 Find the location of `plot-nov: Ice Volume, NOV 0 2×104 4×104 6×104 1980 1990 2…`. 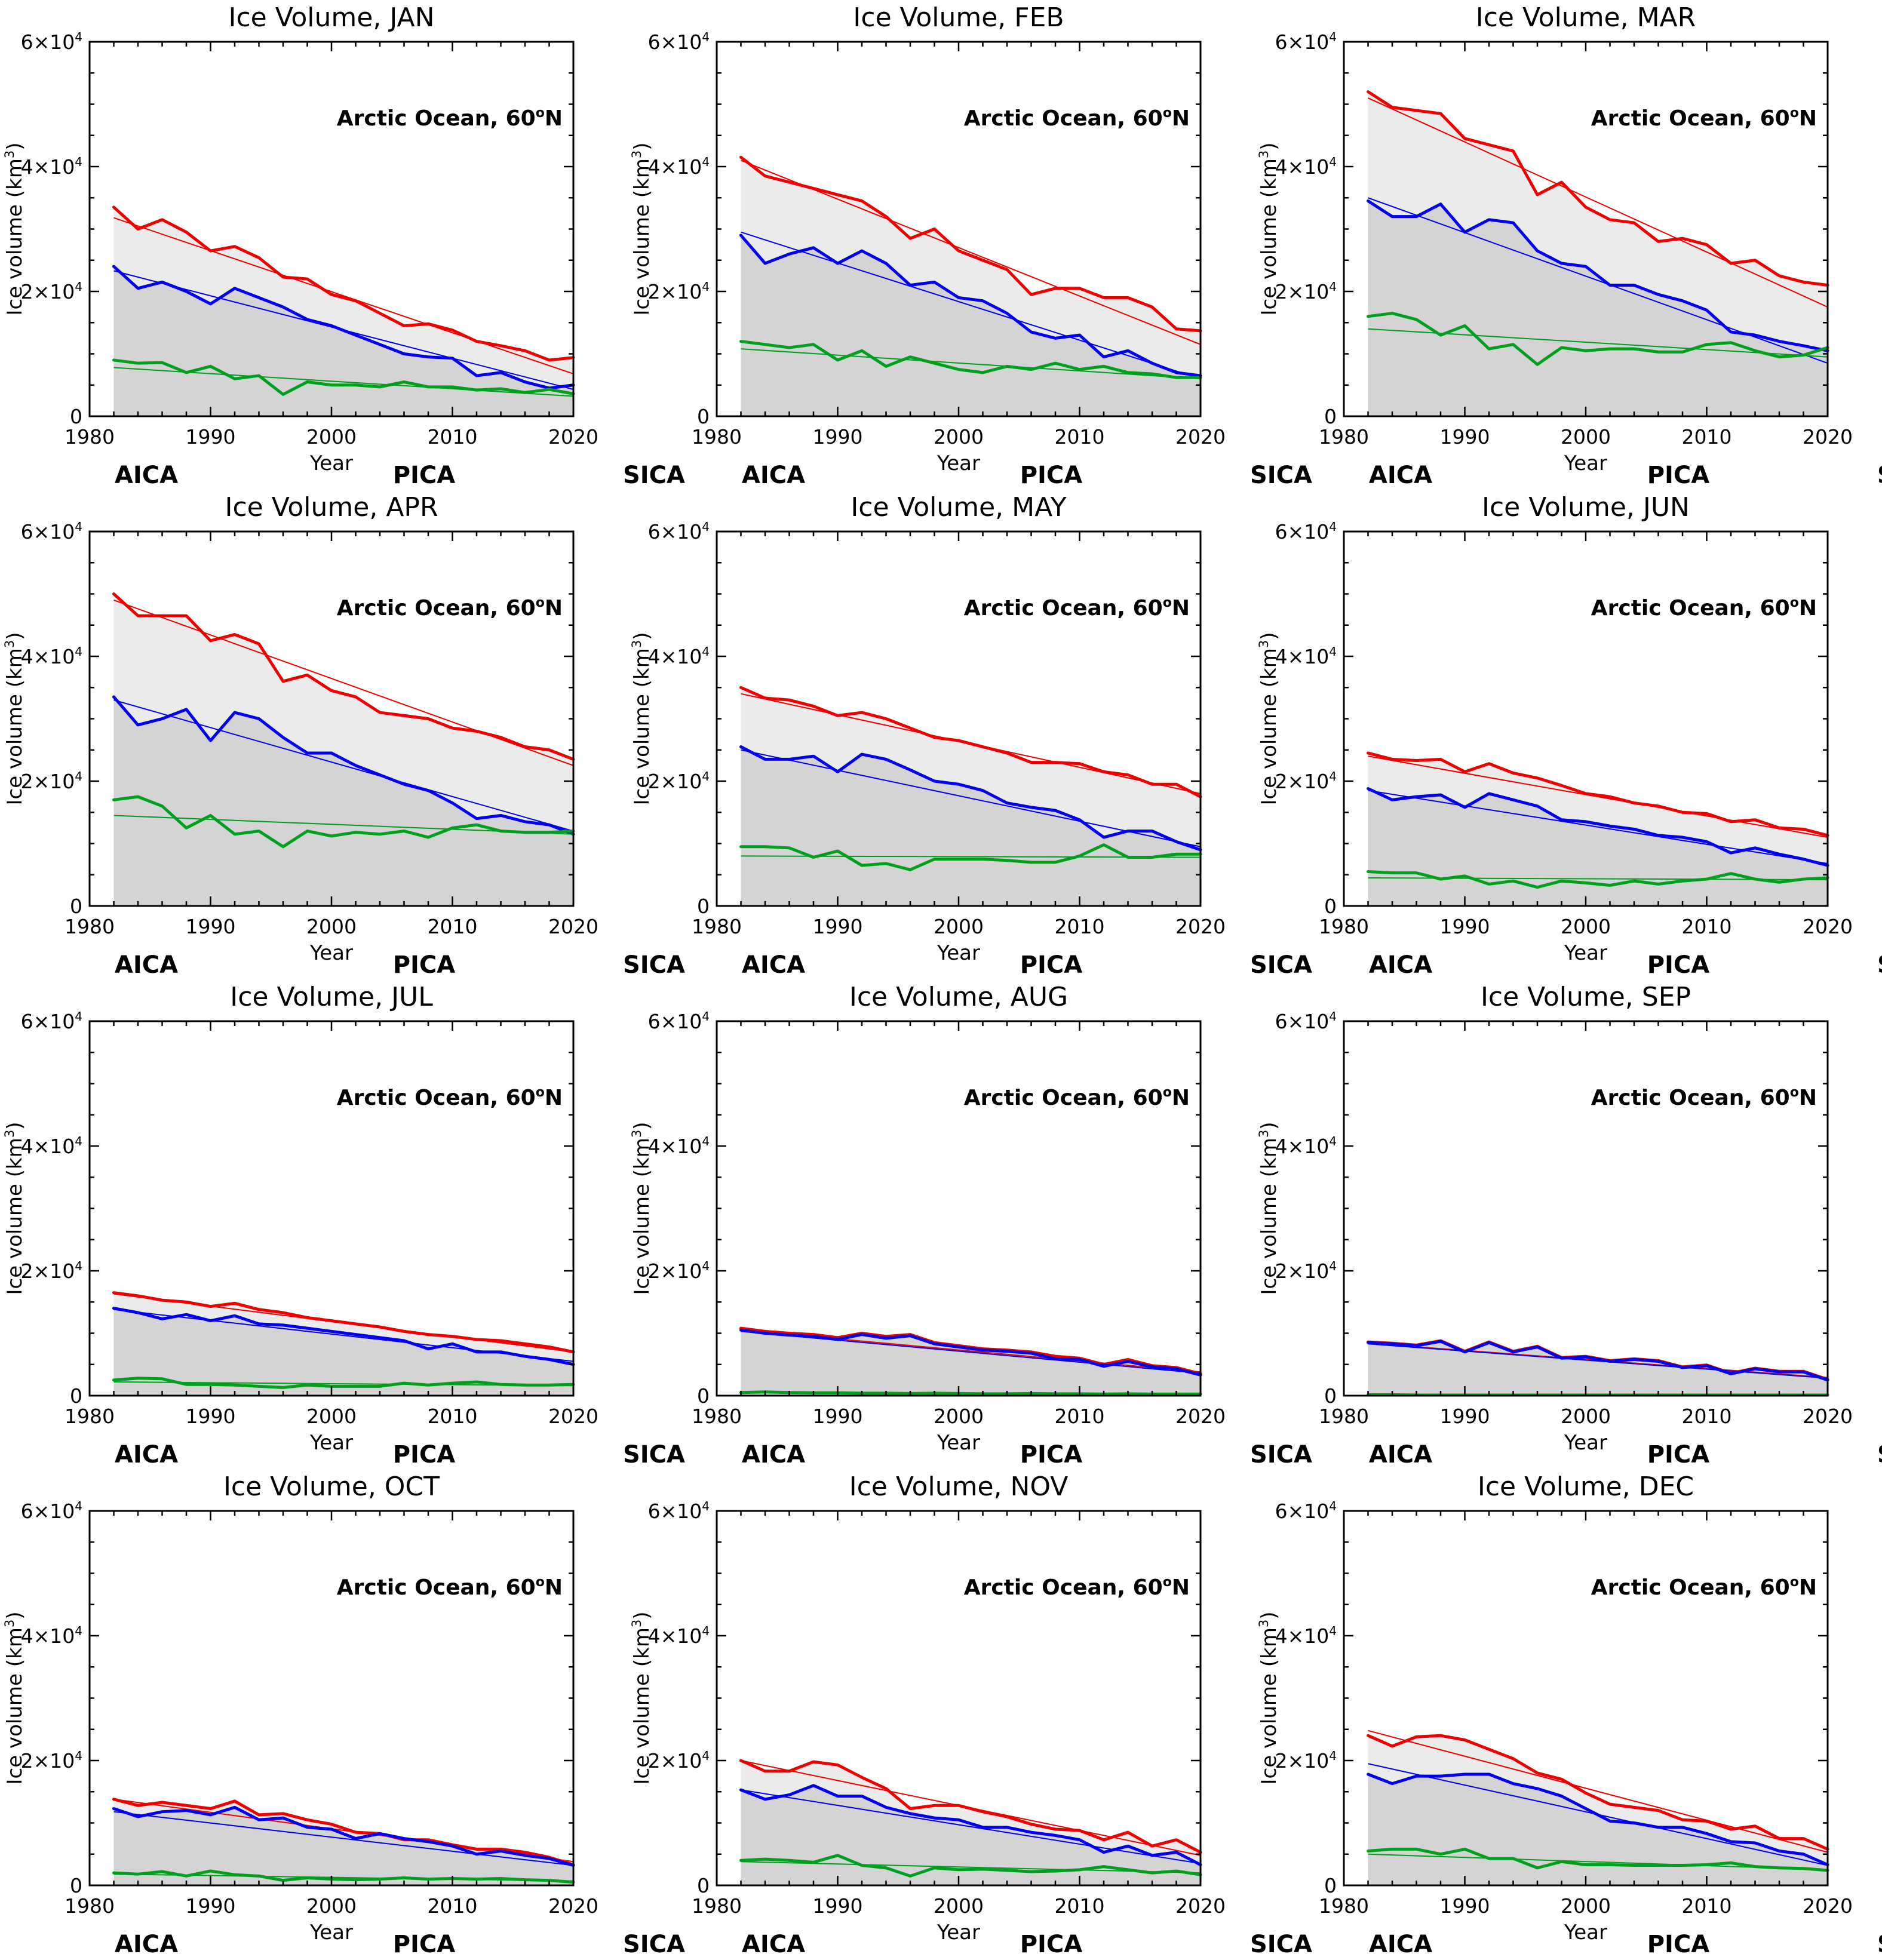

plot-nov: Ice Volume, NOV 0 2×104 4×104 6×104 1980 1990 2… is located at coordinates (971, 1714).